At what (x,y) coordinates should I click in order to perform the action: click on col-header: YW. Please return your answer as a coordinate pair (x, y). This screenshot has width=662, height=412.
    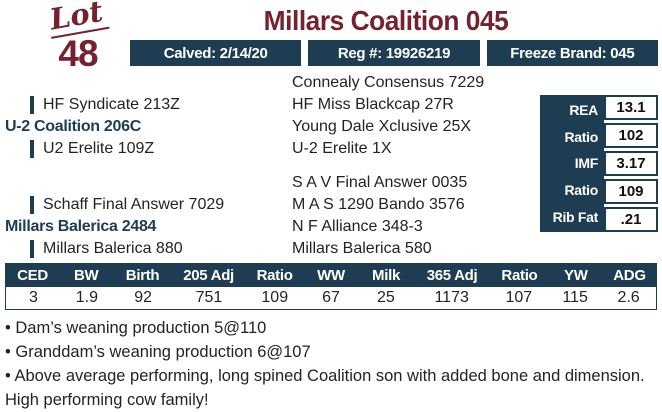
    Looking at the image, I should click on (576, 275).